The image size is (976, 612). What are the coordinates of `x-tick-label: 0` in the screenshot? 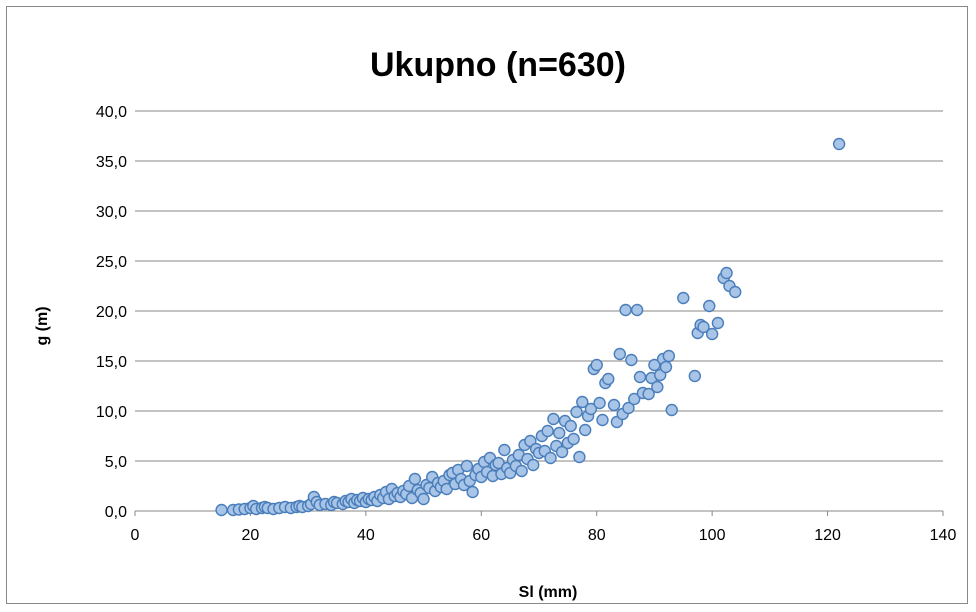 It's located at (135, 535).